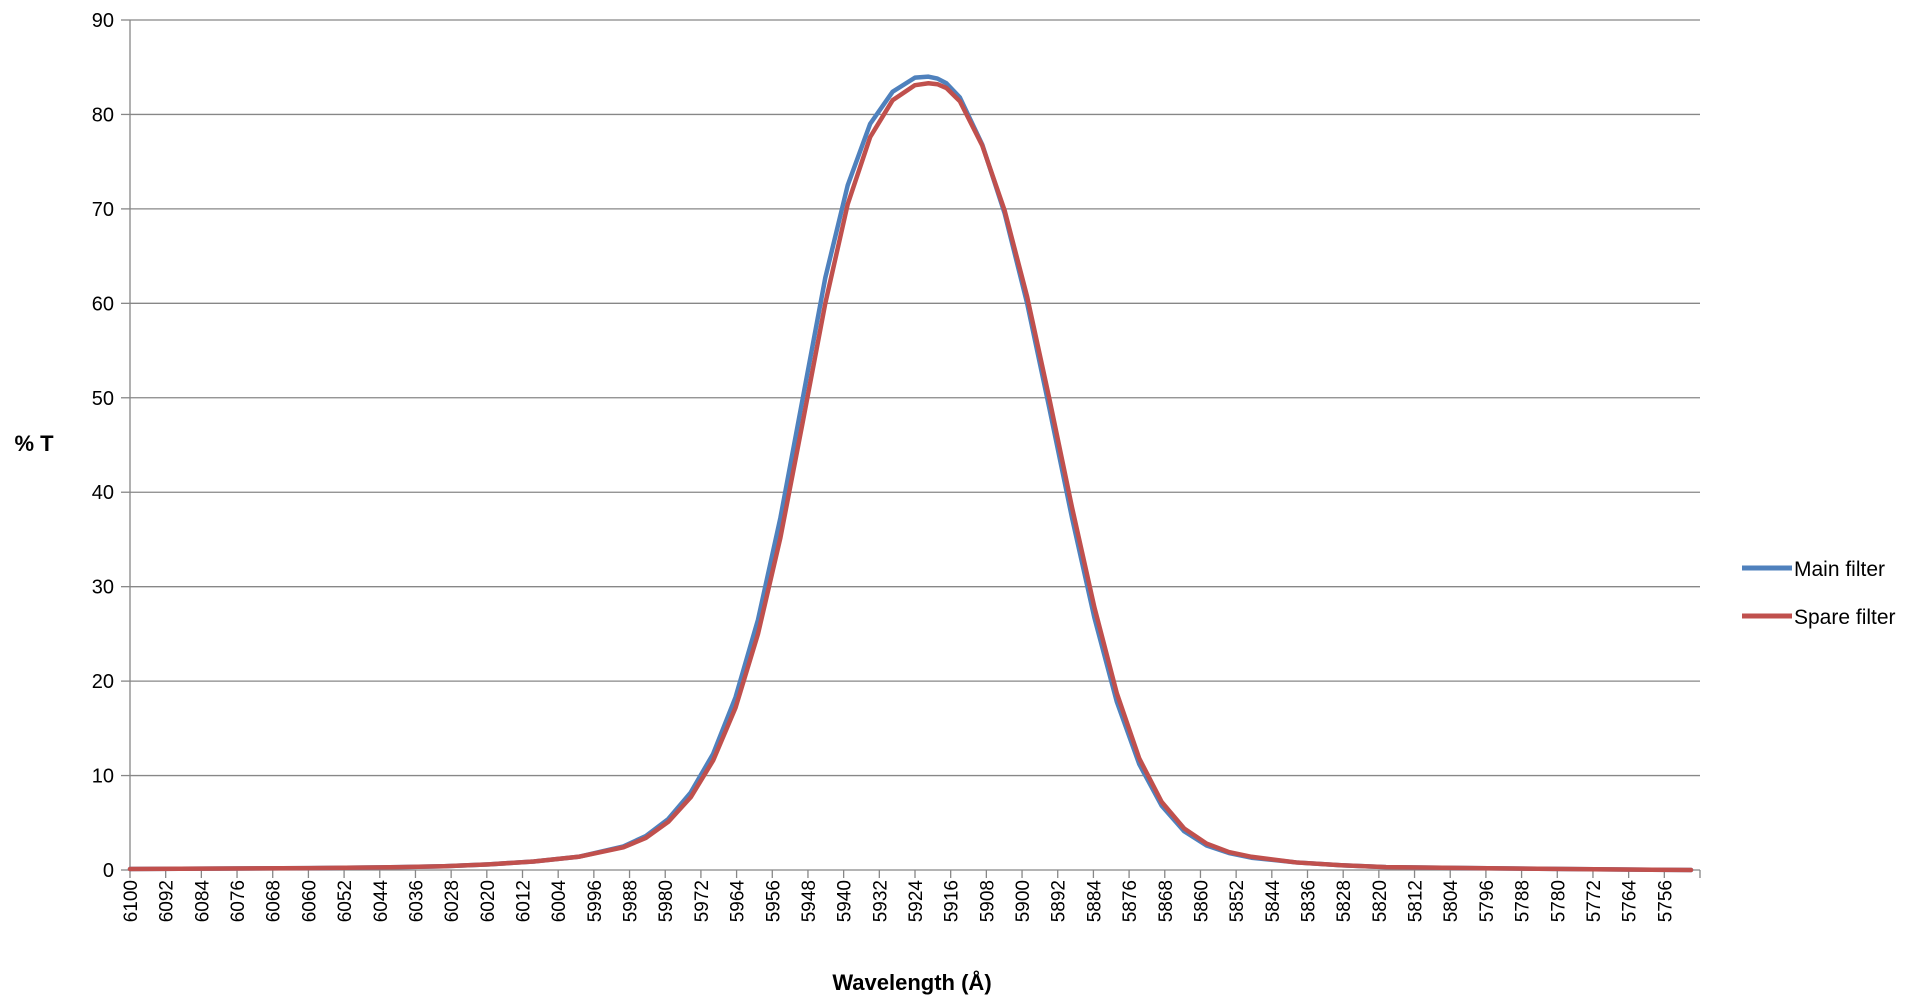 The image size is (1927, 1002). Describe the element at coordinates (1487, 901) in the screenshot. I see `x-tick-label: 5796` at that location.